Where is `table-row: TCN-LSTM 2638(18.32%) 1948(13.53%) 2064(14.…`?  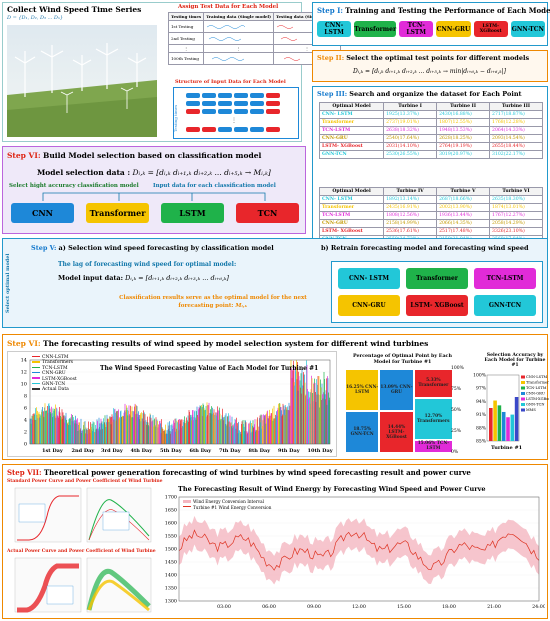
table-row: TCN-LSTM 2638(18.32%) 1948(13.53%) 2064(14.… is located at coordinates (430, 130).